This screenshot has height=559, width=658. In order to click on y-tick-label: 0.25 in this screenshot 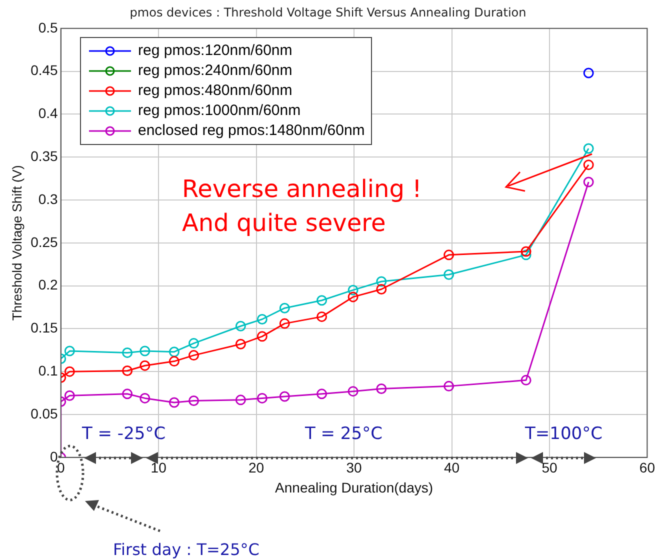, I will do `click(44, 242)`.